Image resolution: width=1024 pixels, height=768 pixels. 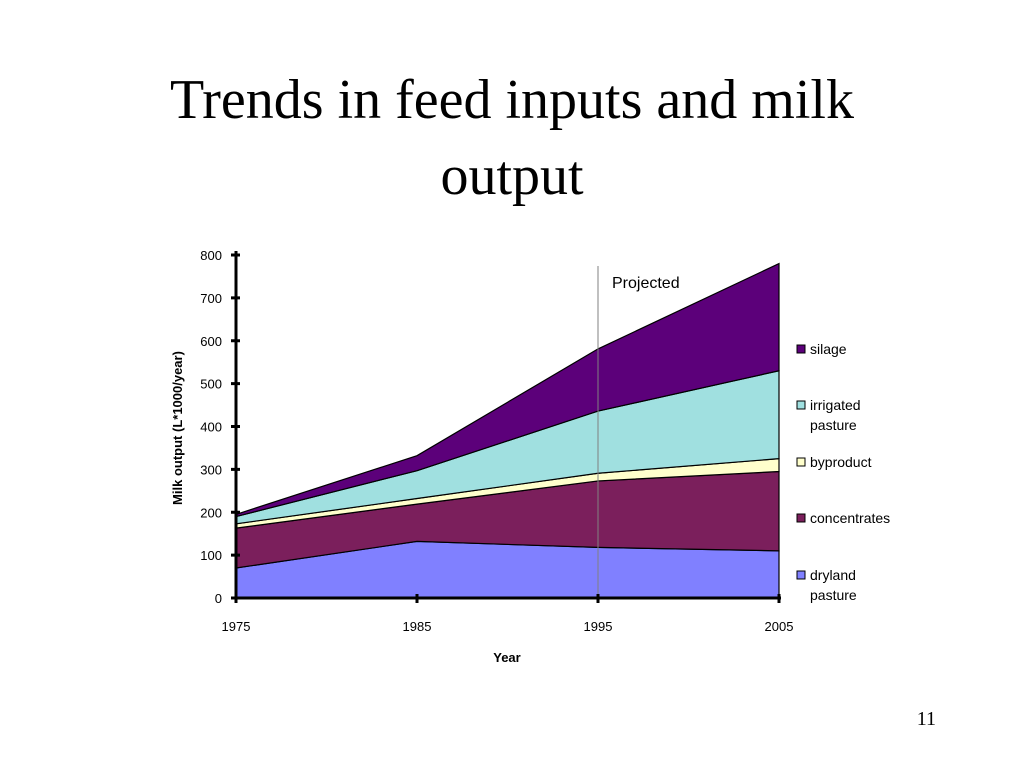 What do you see at coordinates (835, 415) in the screenshot?
I see `legend-label-irrigated-pasture: irrigated pasture` at bounding box center [835, 415].